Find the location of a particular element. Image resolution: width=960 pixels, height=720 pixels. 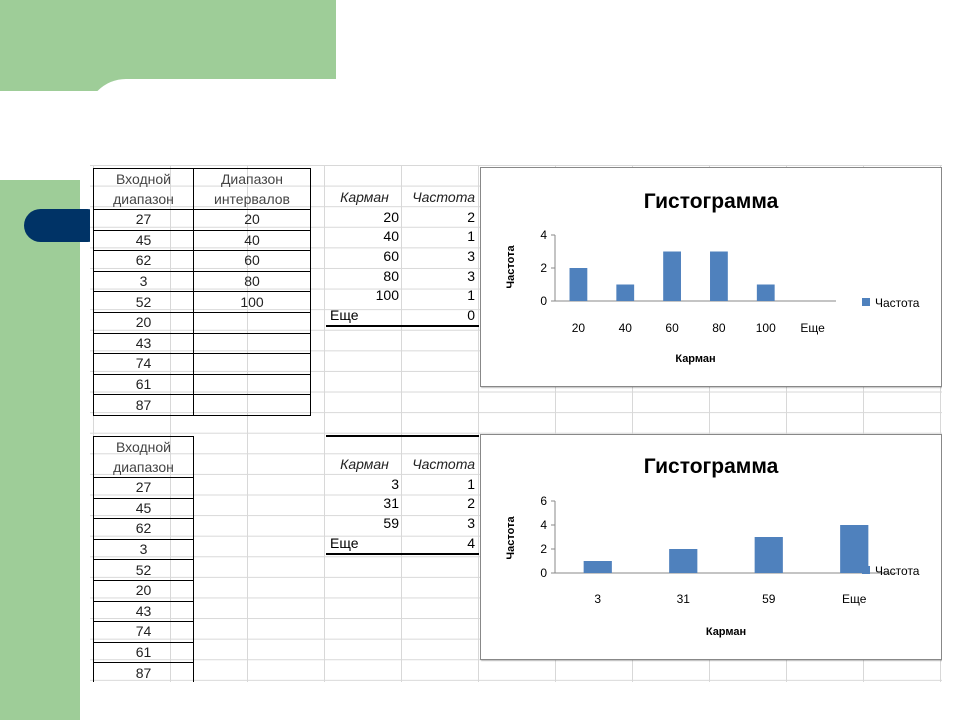

top-interval-cell: 40 is located at coordinates (252, 240).